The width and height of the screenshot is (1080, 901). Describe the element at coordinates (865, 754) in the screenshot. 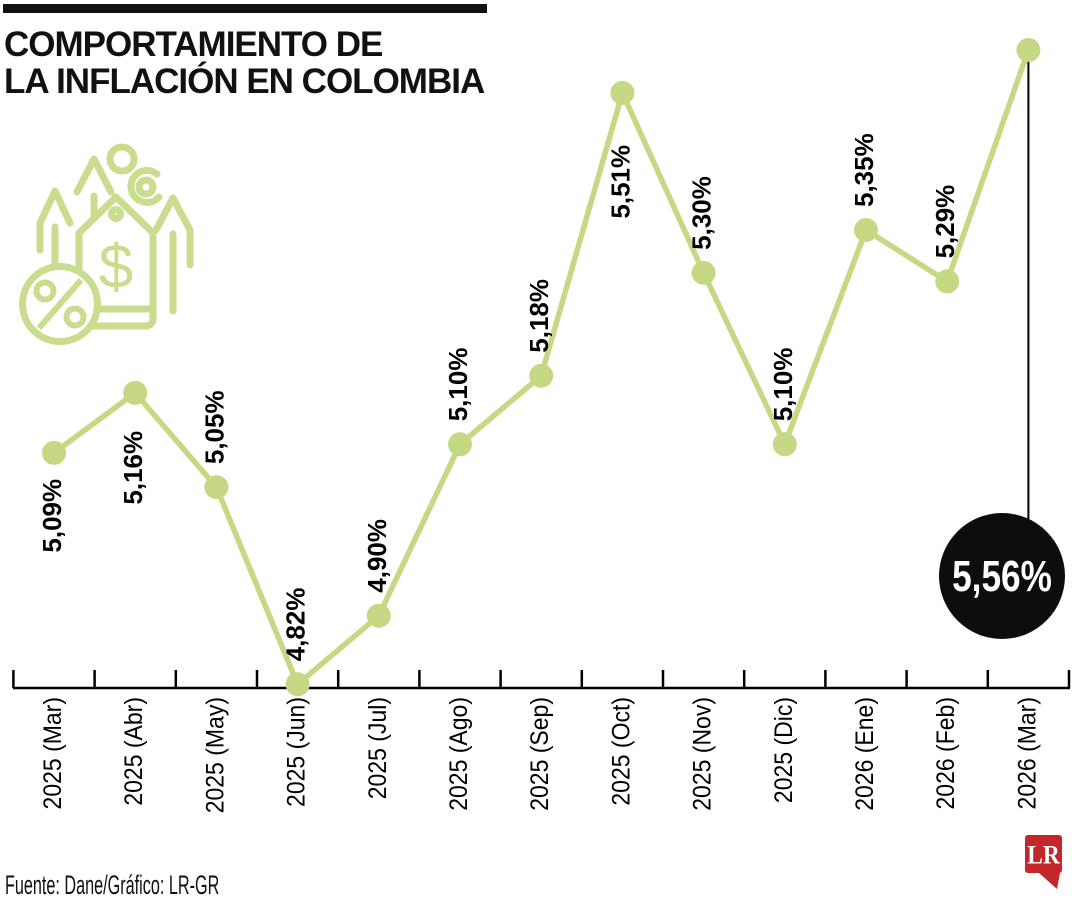

I see `x-axis-label: 2026 (Ene)` at that location.